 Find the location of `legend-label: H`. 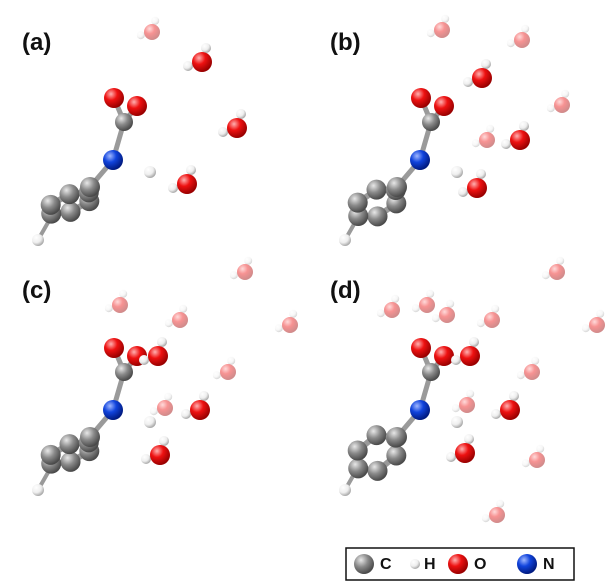

legend-label: H is located at coordinates (430, 564).